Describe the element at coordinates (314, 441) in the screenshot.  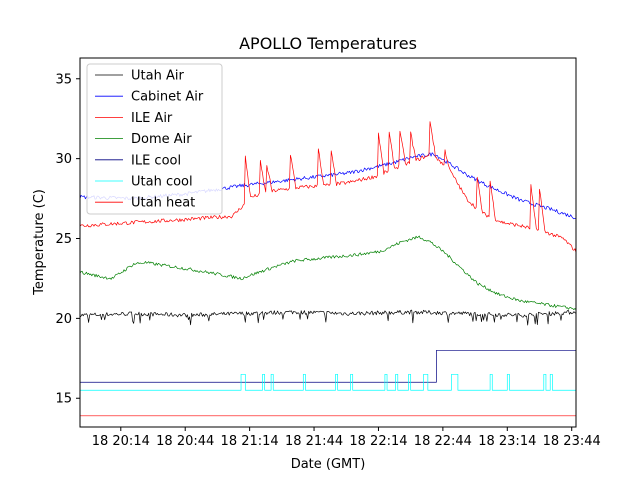
I see `x-tick-label: 18 21:44` at that location.